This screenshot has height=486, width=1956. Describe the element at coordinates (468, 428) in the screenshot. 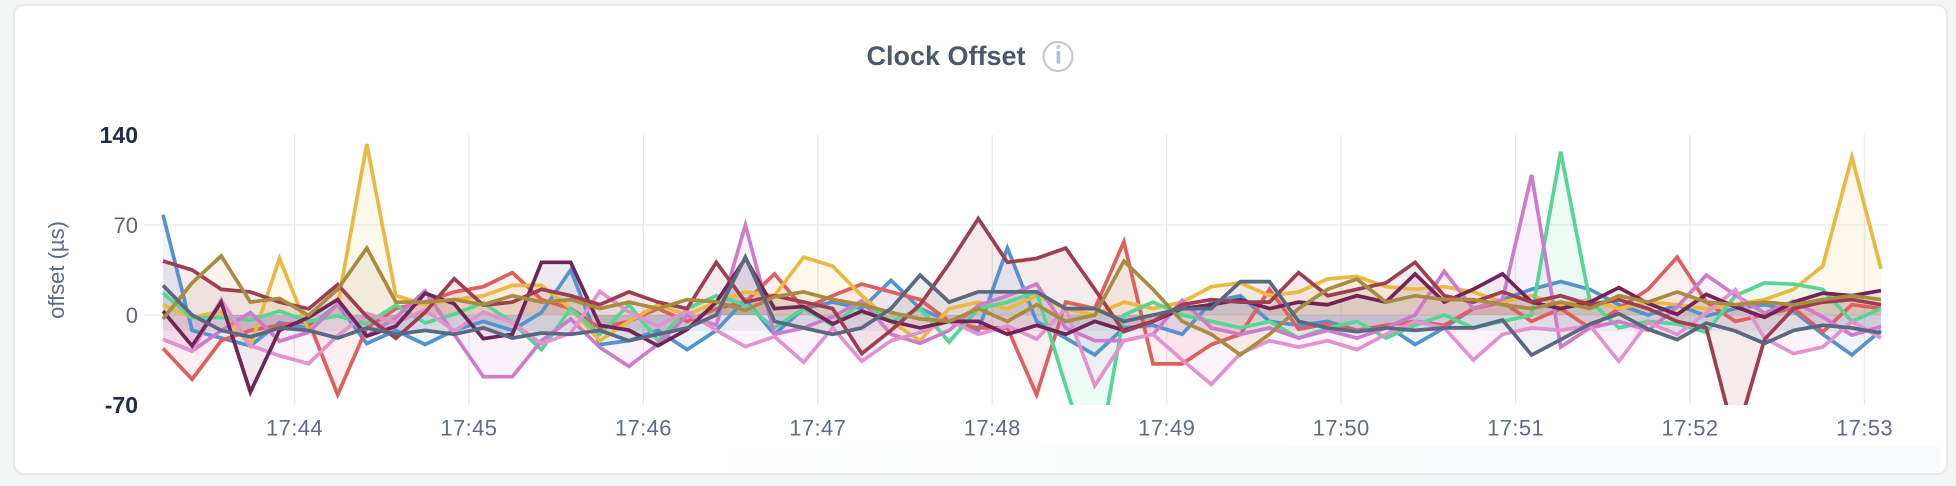

I see `svg-text: 17:45` at that location.